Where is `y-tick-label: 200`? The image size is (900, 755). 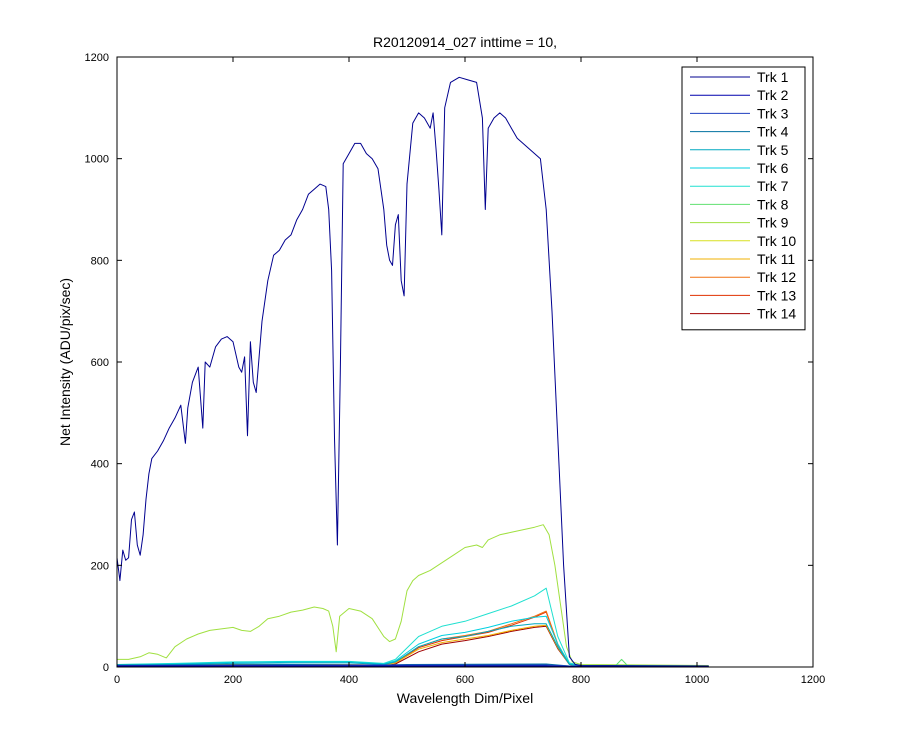
y-tick-label: 200 is located at coordinates (100, 566).